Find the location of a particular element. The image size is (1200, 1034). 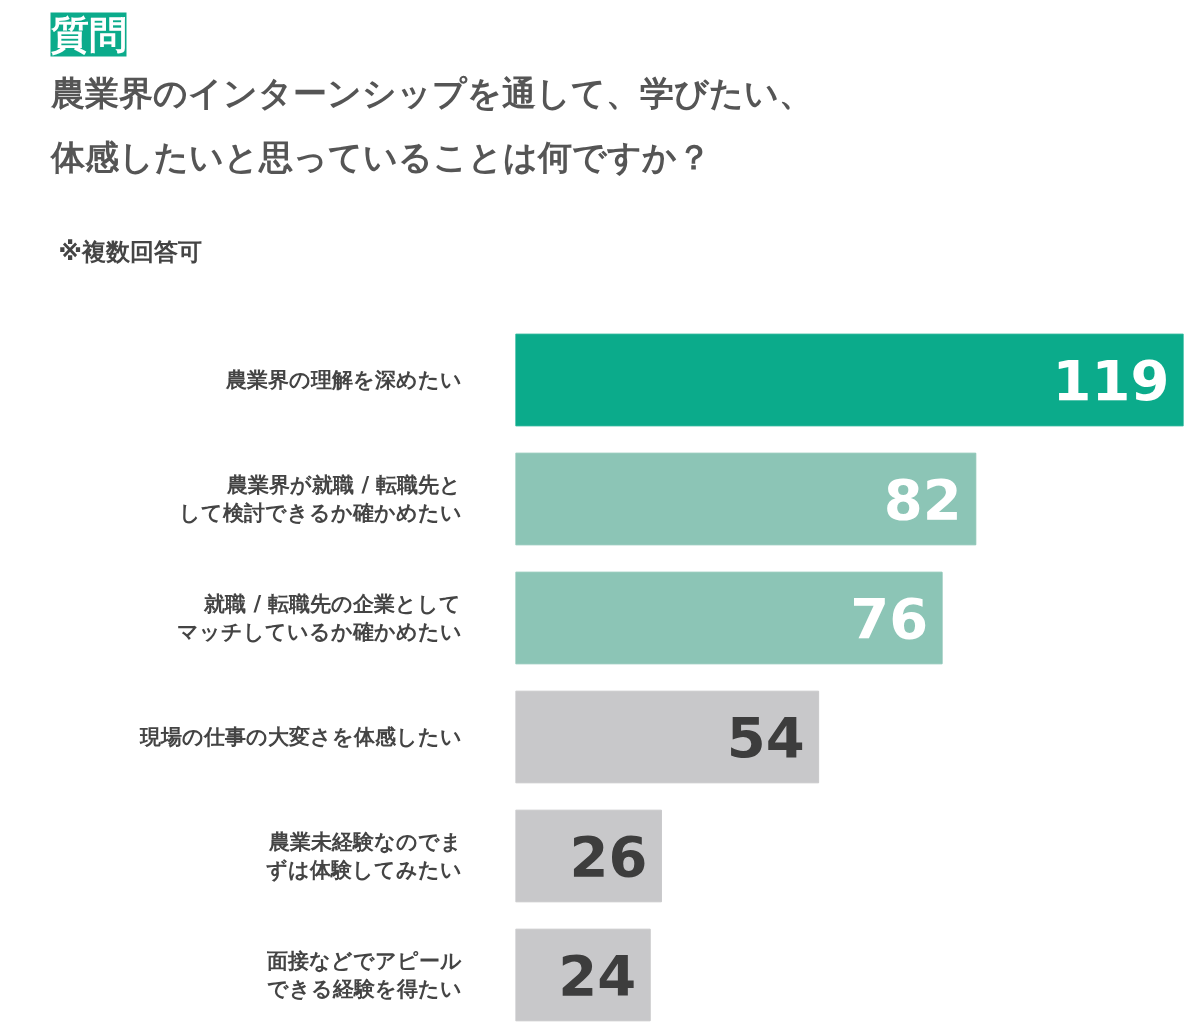

text: ※複数回答可 is located at coordinates (130, 251).